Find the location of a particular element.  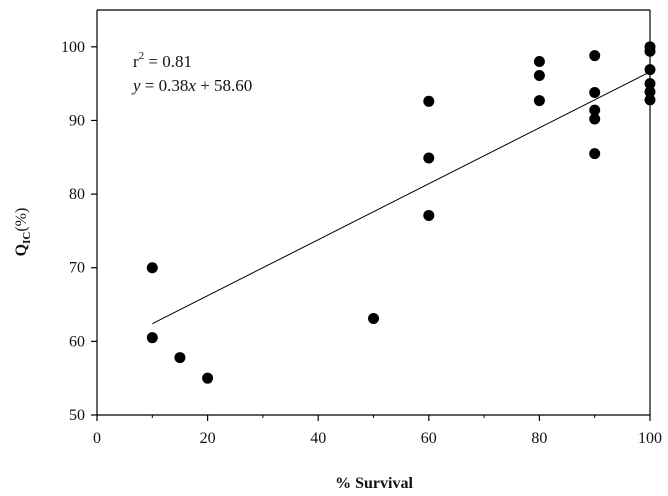

y-axis-title: QIC(%) is located at coordinates (23, 232).